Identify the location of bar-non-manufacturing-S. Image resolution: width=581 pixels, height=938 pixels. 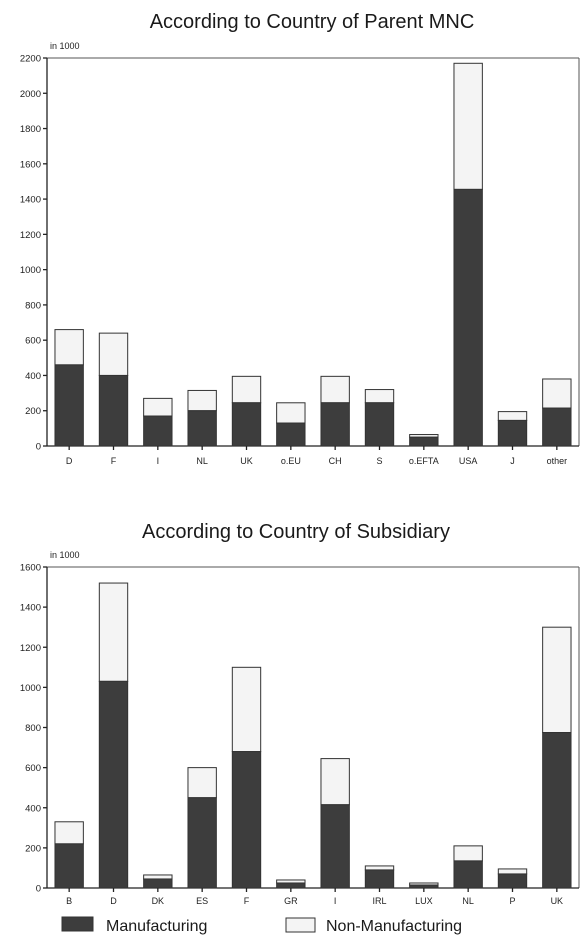
(379, 396).